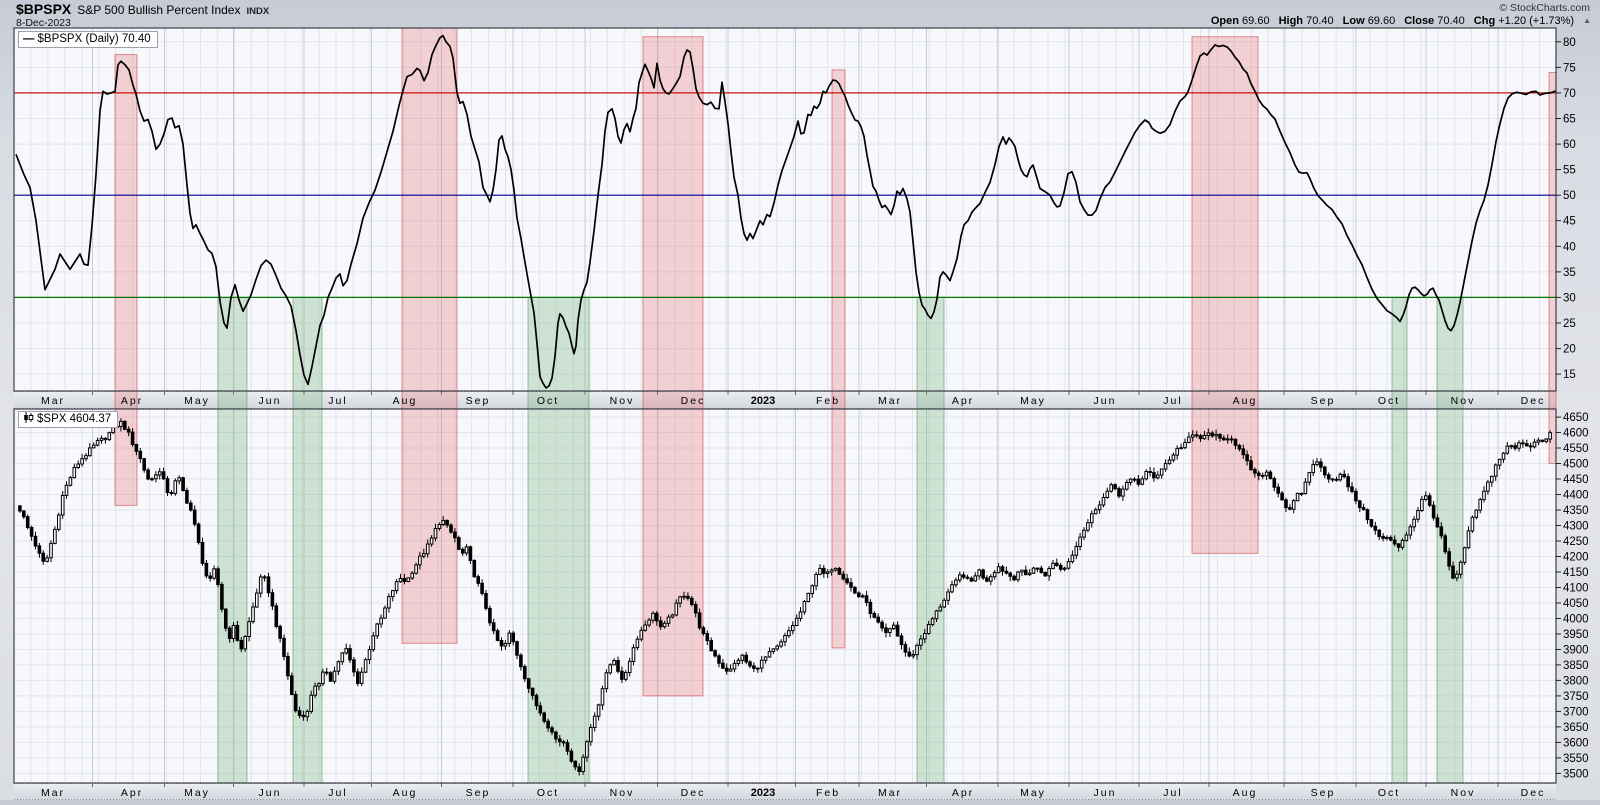 The width and height of the screenshot is (1600, 805). What do you see at coordinates (1536, 21) in the screenshot?
I see `chg-value: +1.20 (+1.73%)` at bounding box center [1536, 21].